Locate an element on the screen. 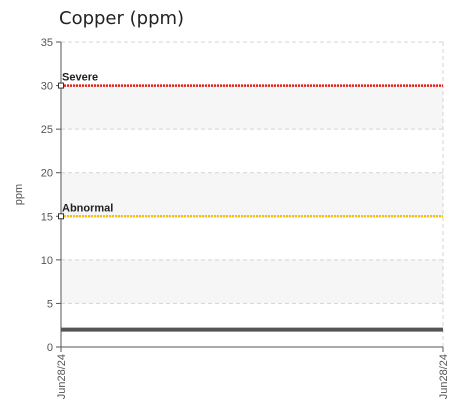 The image size is (457, 412). threshold-label-abnormal: Abnormal is located at coordinates (87, 208).